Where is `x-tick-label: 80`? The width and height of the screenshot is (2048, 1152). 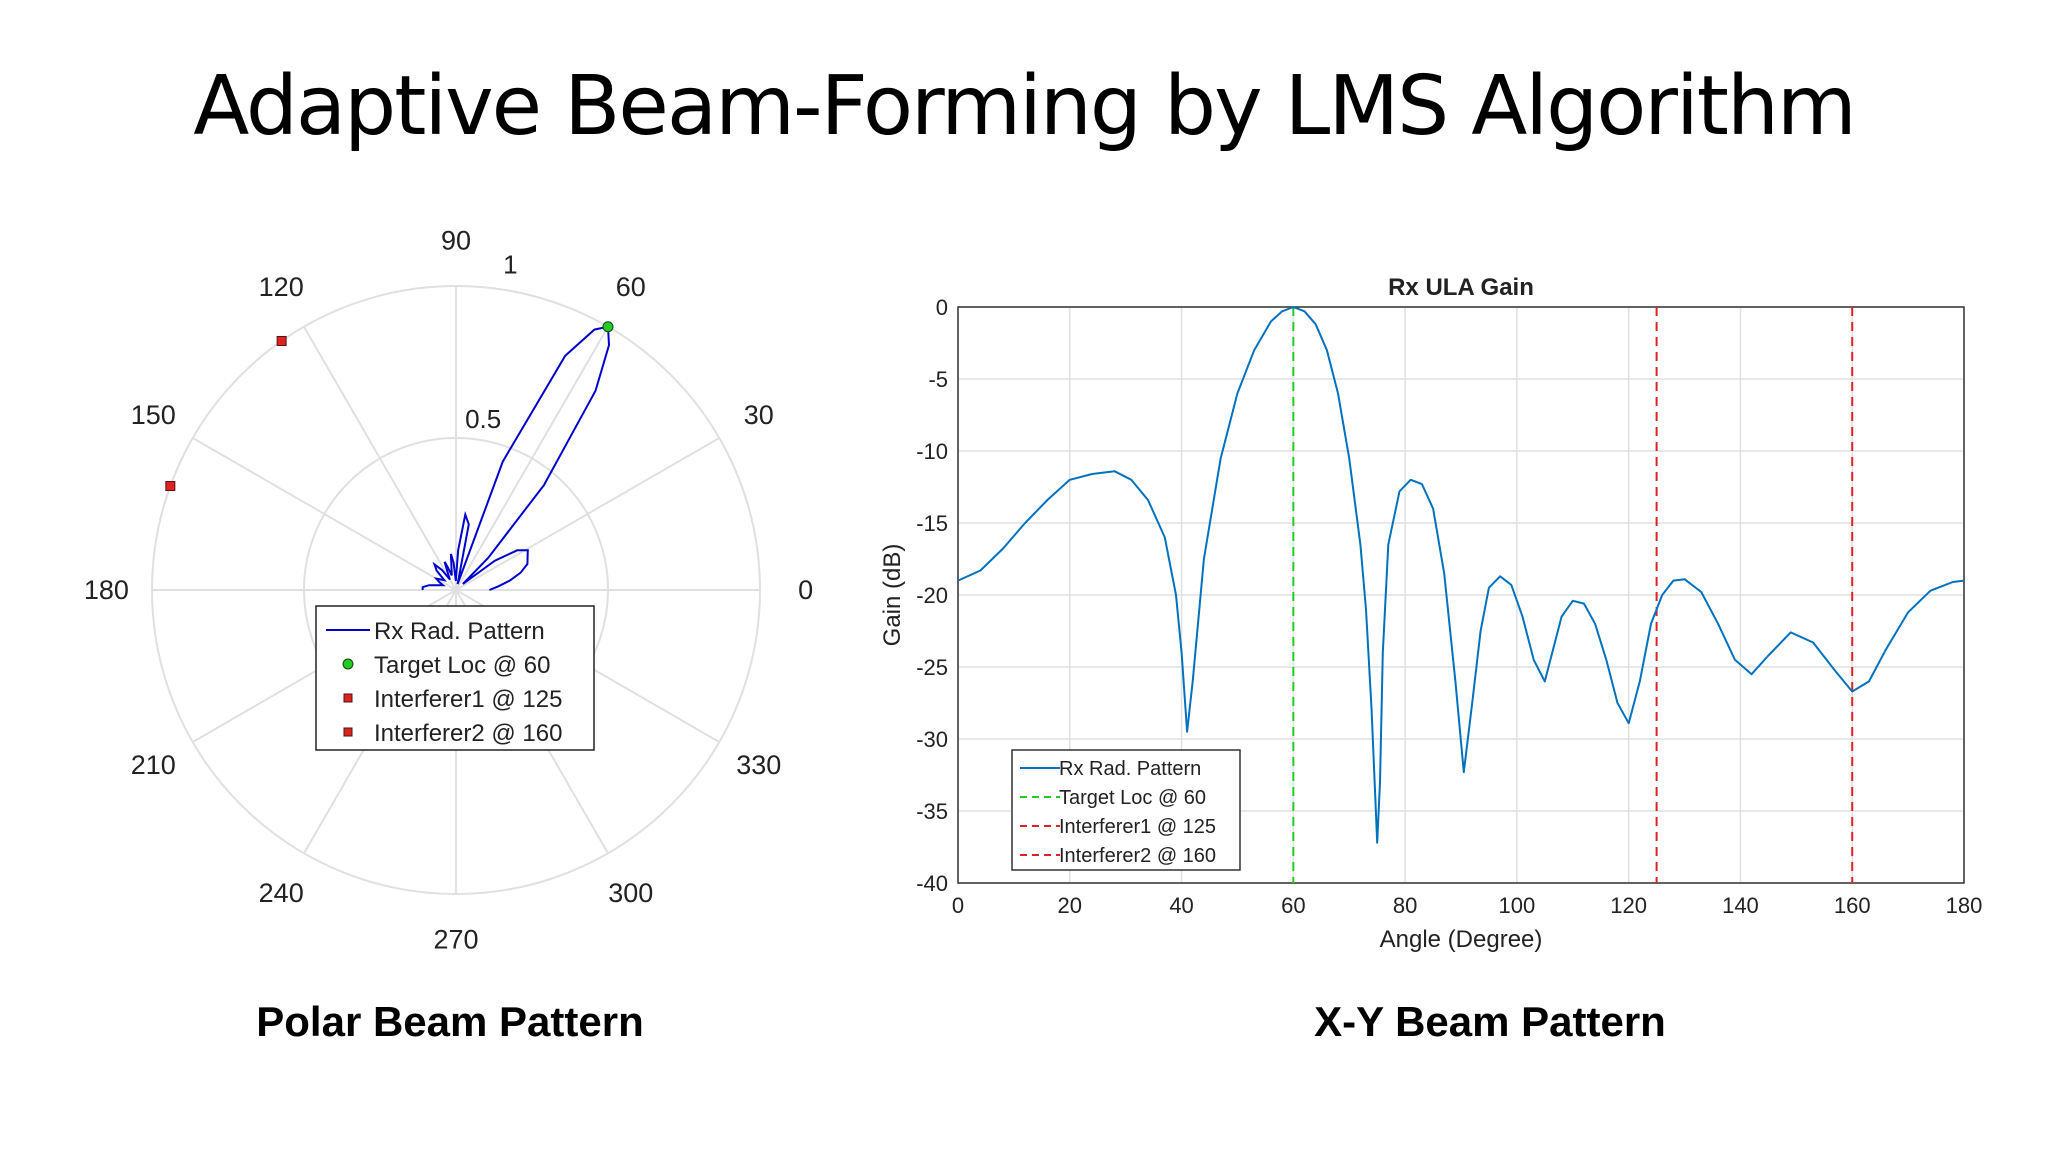 x-tick-label: 80 is located at coordinates (1405, 905).